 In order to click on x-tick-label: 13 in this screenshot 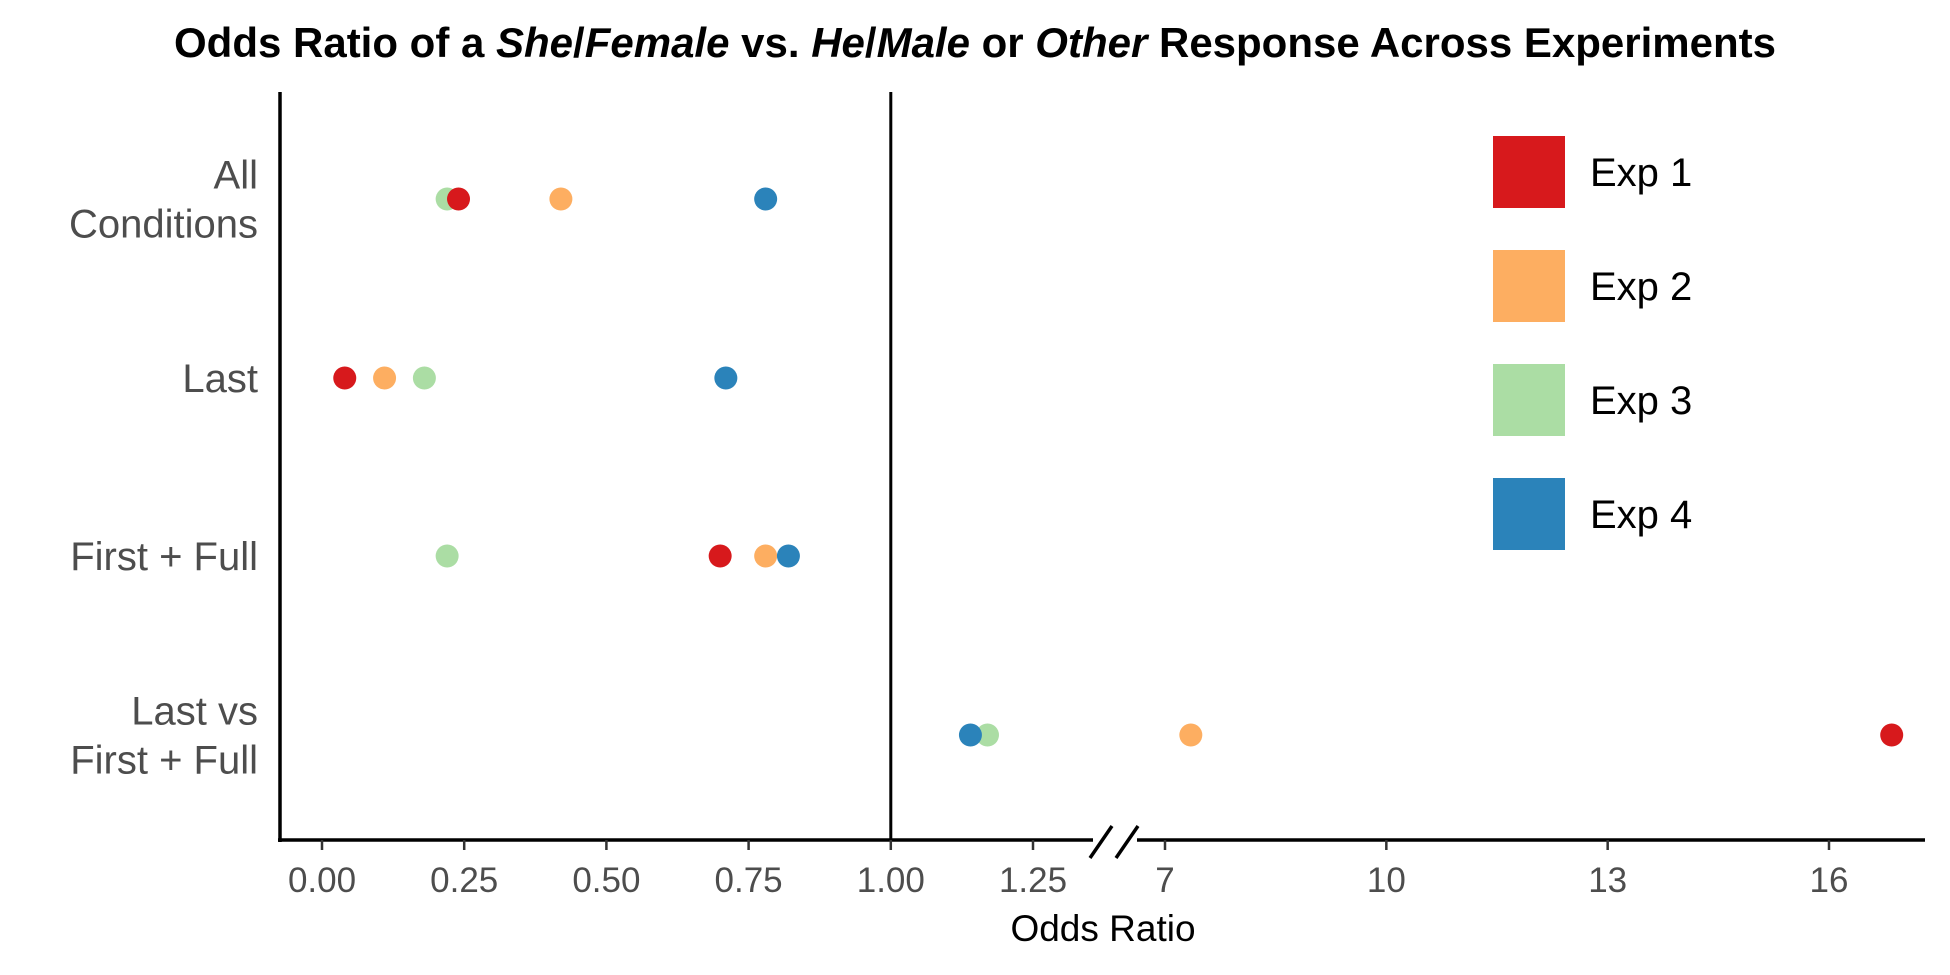, I will do `click(1607, 880)`.